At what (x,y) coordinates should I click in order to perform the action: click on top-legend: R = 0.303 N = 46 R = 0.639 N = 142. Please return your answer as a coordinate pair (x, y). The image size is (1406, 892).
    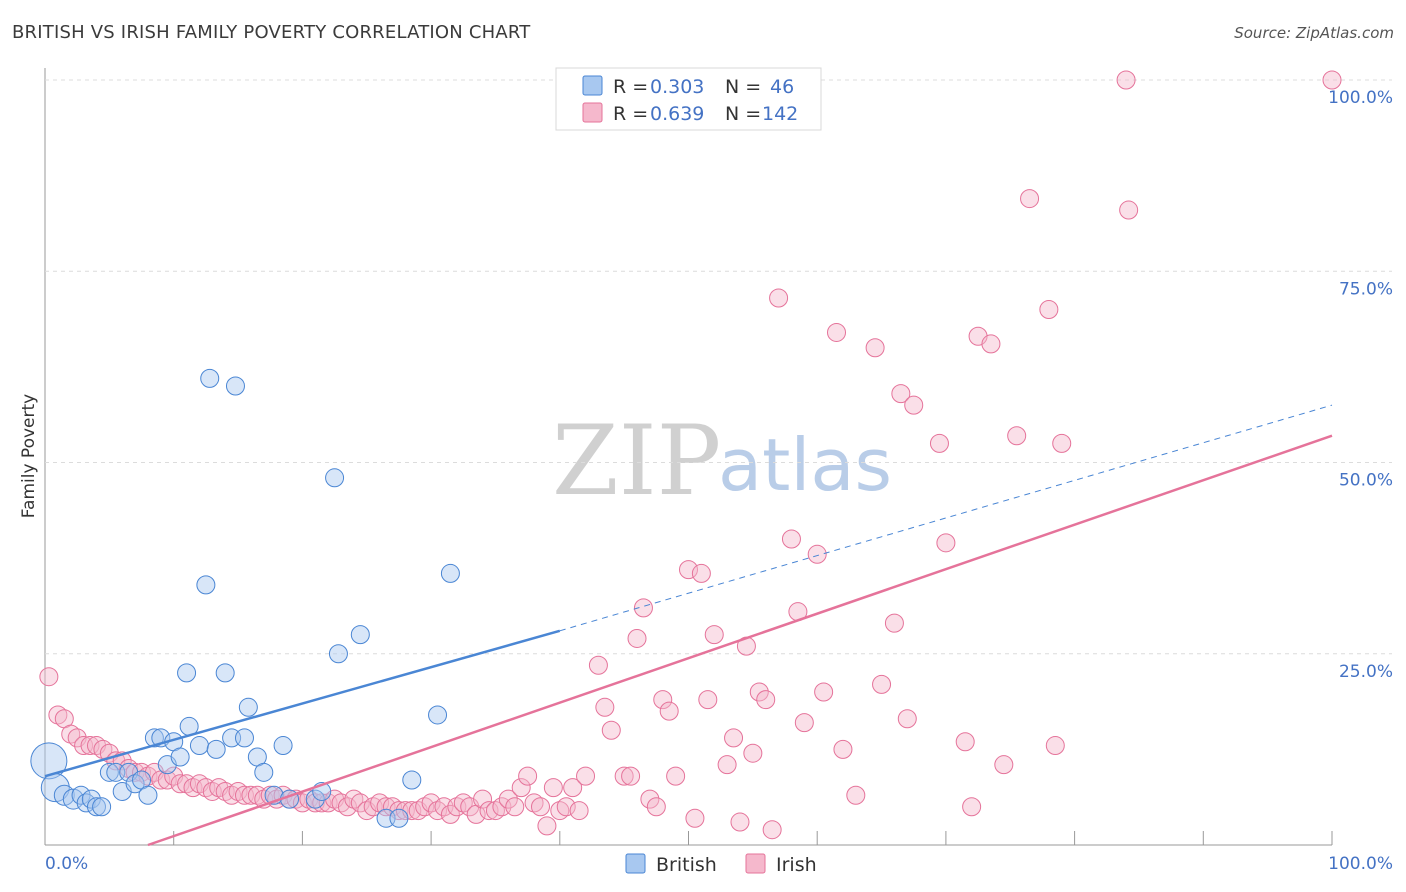
    Looking at the image, I should click on (688, 99).